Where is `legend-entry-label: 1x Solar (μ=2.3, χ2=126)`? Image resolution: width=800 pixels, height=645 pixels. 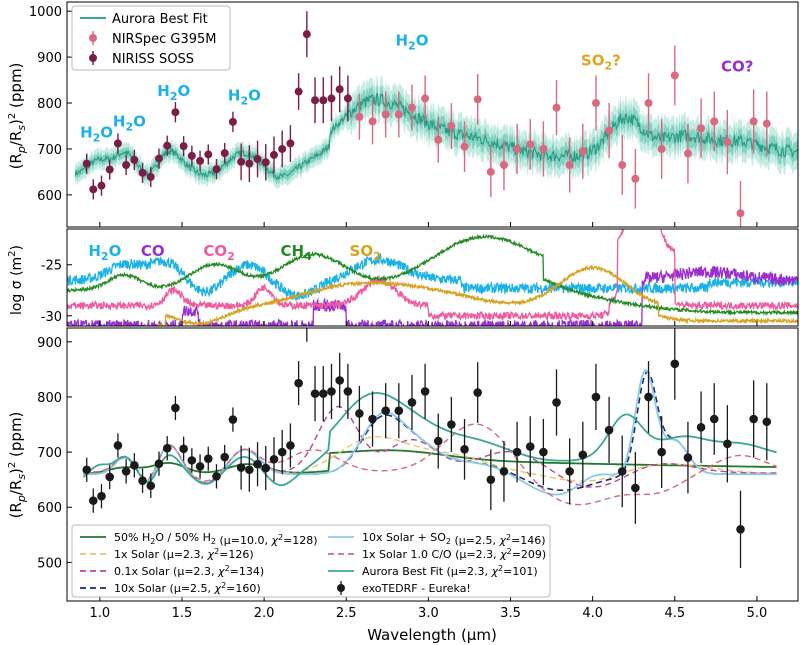 legend-entry-label: 1x Solar (μ=2.3, χ2=126) is located at coordinates (184, 554).